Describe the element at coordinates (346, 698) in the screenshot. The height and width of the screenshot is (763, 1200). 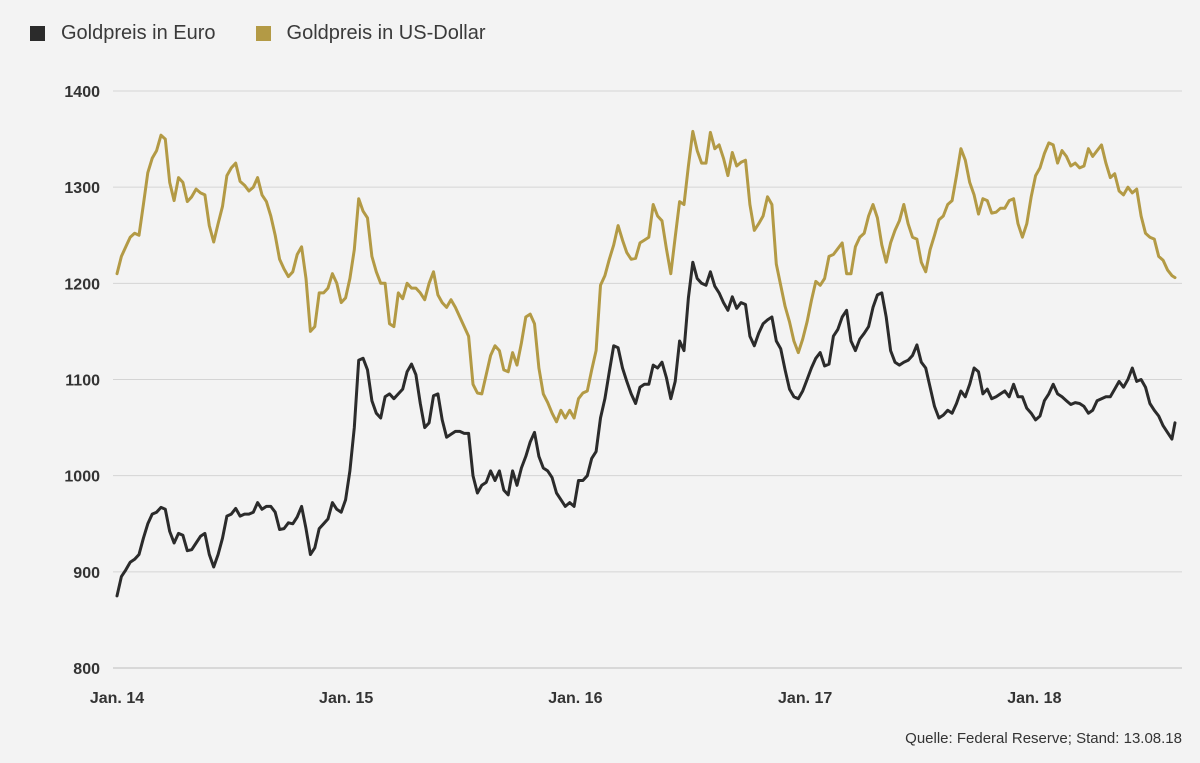
I see `x-tick-label: Jan. 15` at that location.